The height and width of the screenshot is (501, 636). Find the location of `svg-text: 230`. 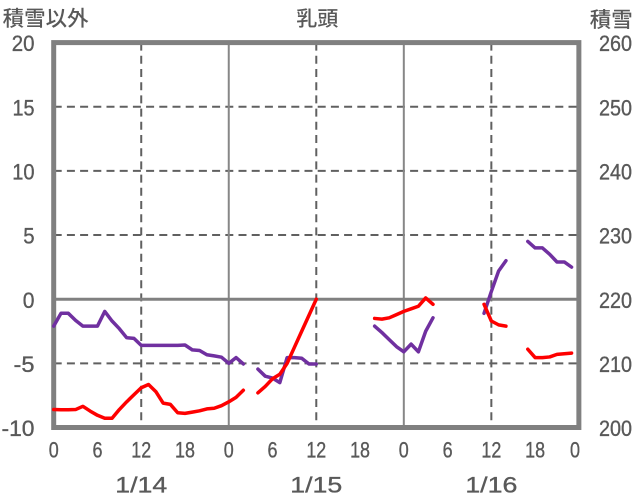

svg-text: 230 is located at coordinates (615, 236).